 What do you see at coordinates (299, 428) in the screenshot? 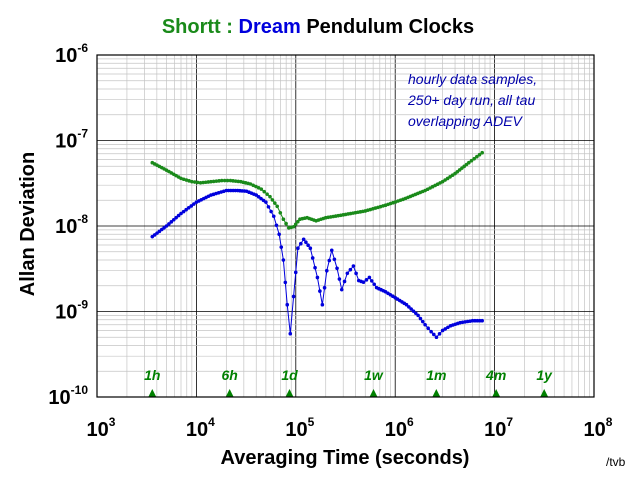
I see `x-tick-label: 10⁵` at bounding box center [299, 428].